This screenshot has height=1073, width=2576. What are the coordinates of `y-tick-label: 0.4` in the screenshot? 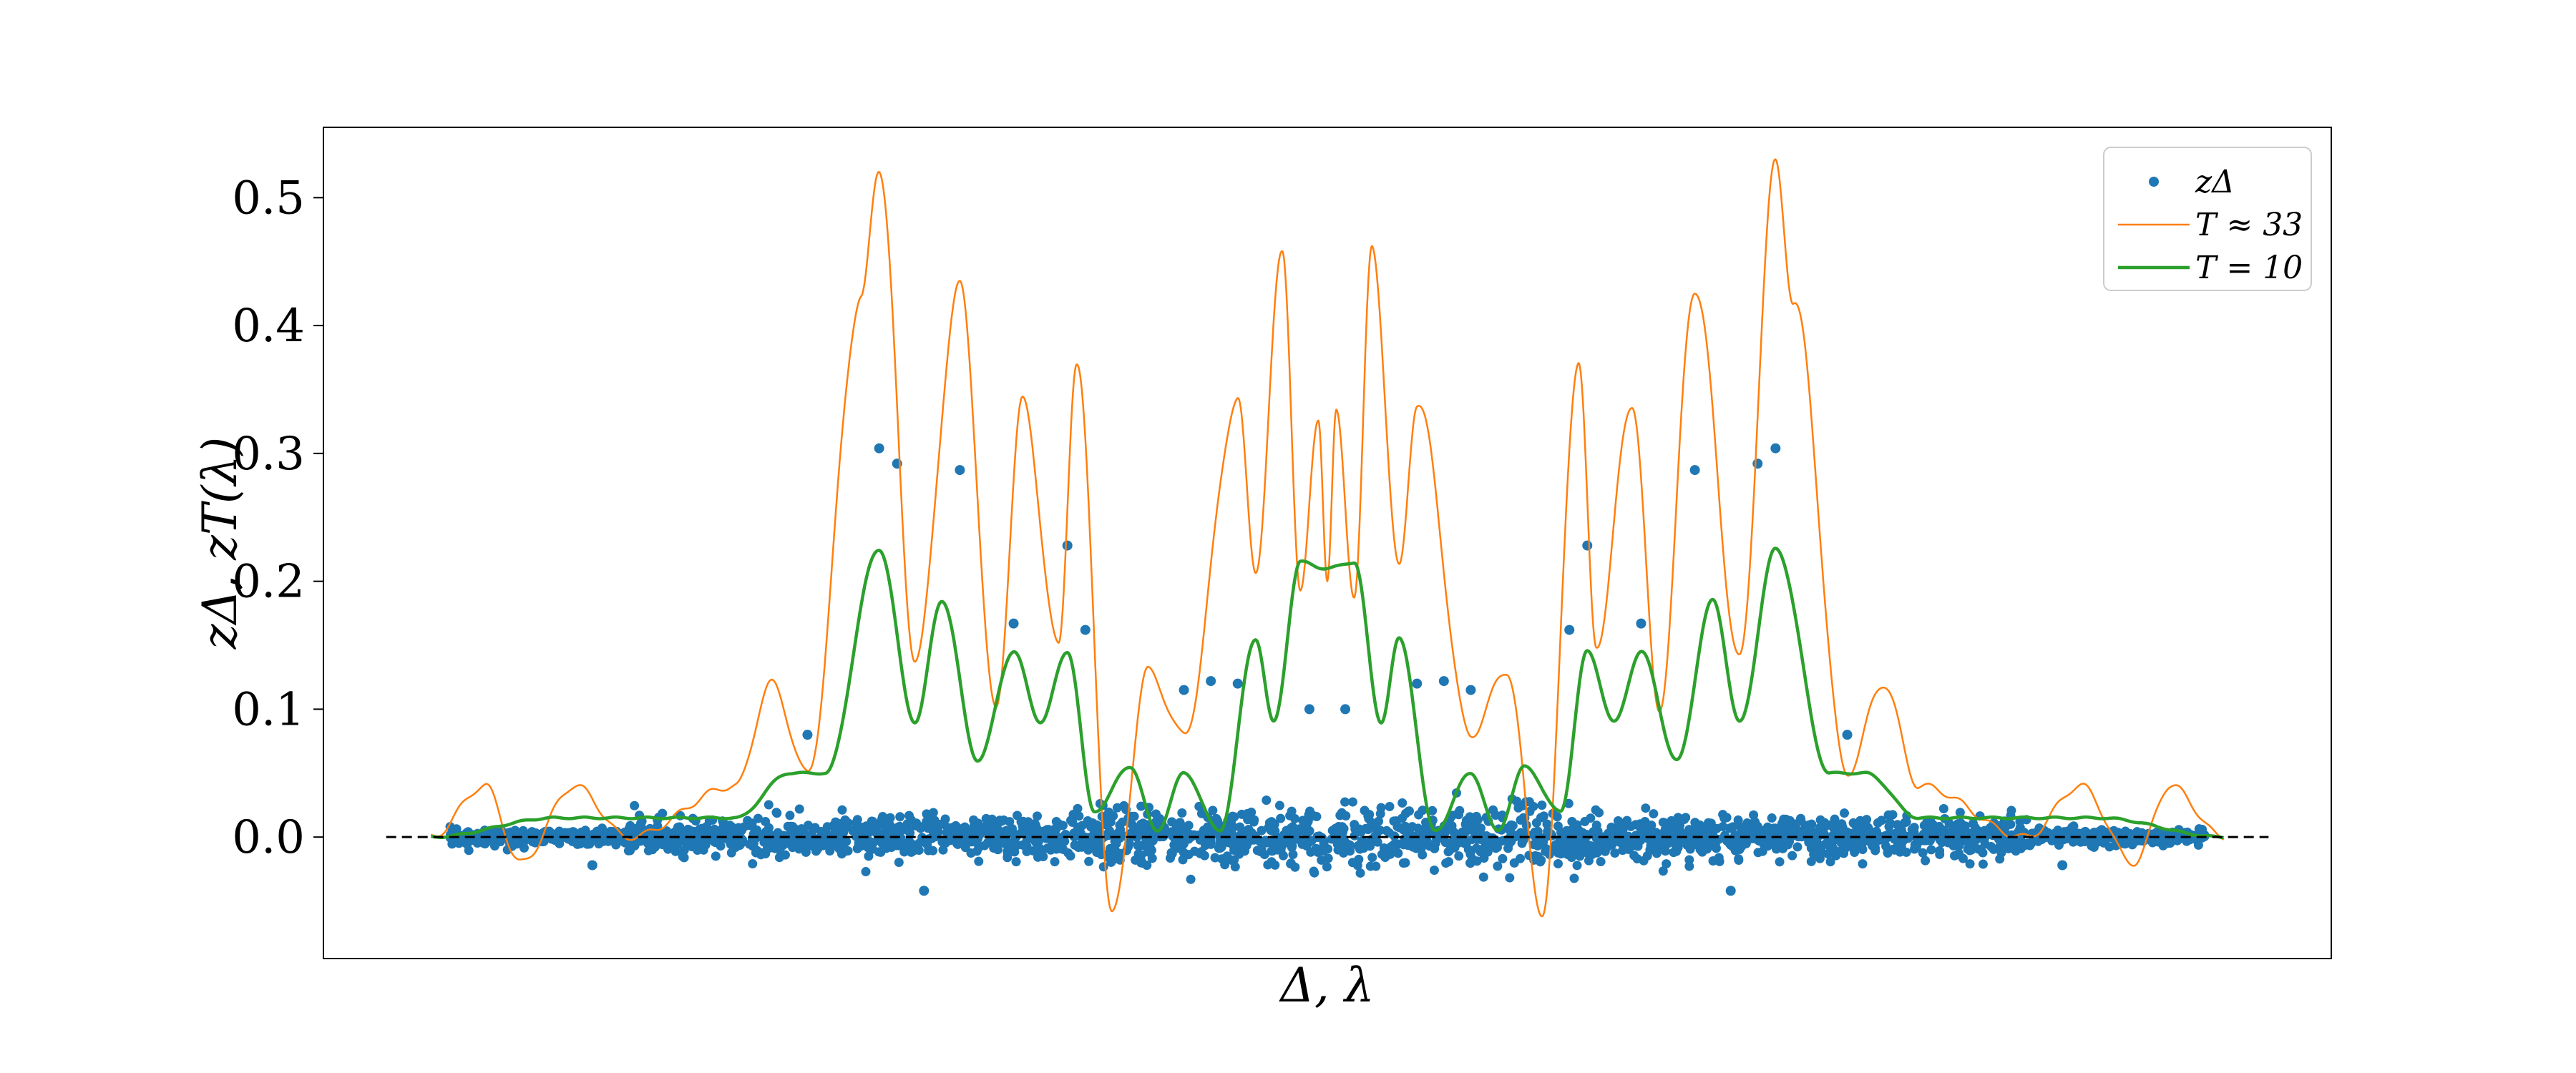 It's located at (268, 326).